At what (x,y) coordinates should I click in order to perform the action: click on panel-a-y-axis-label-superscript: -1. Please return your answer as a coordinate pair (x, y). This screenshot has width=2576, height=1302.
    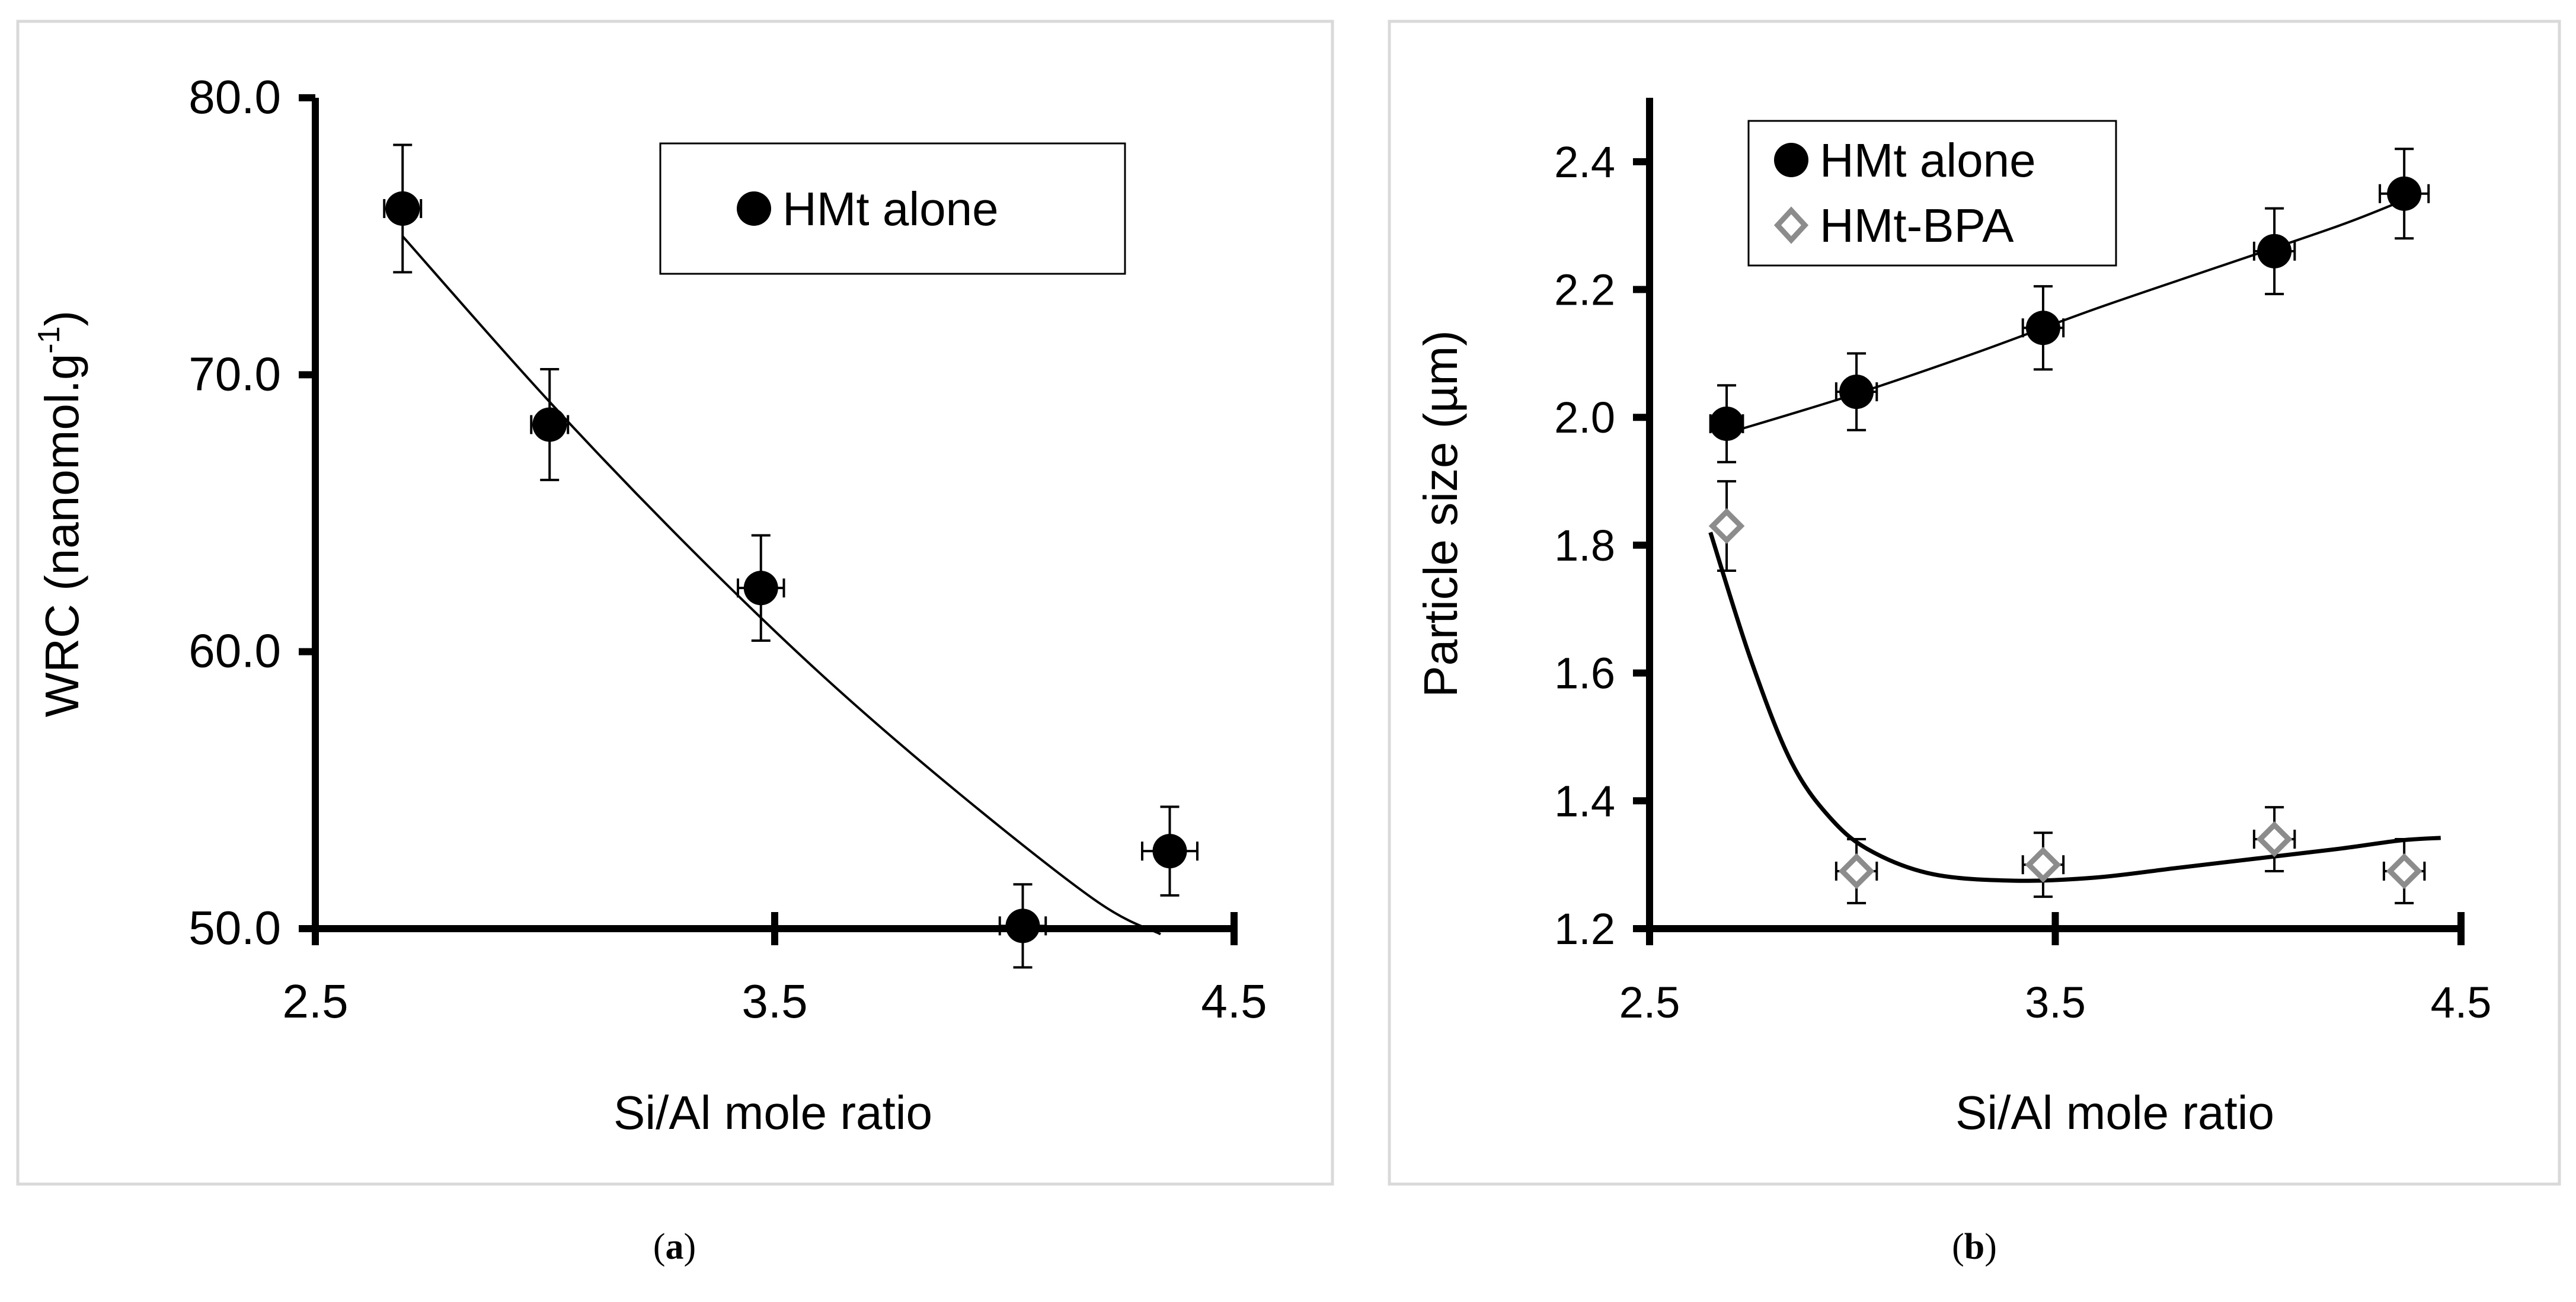
    Looking at the image, I should click on (49, 339).